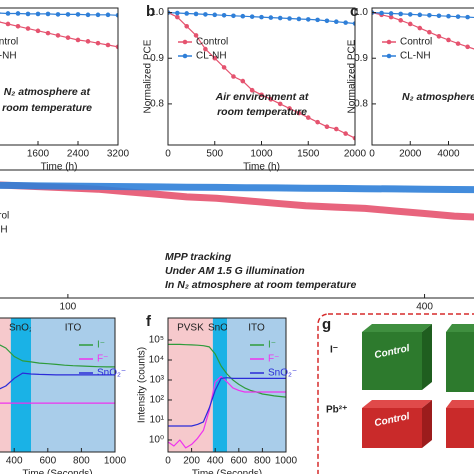 The image size is (474, 474). Describe the element at coordinates (47, 92) in the screenshot. I see `annotation: N₂ atmosphere at` at that location.